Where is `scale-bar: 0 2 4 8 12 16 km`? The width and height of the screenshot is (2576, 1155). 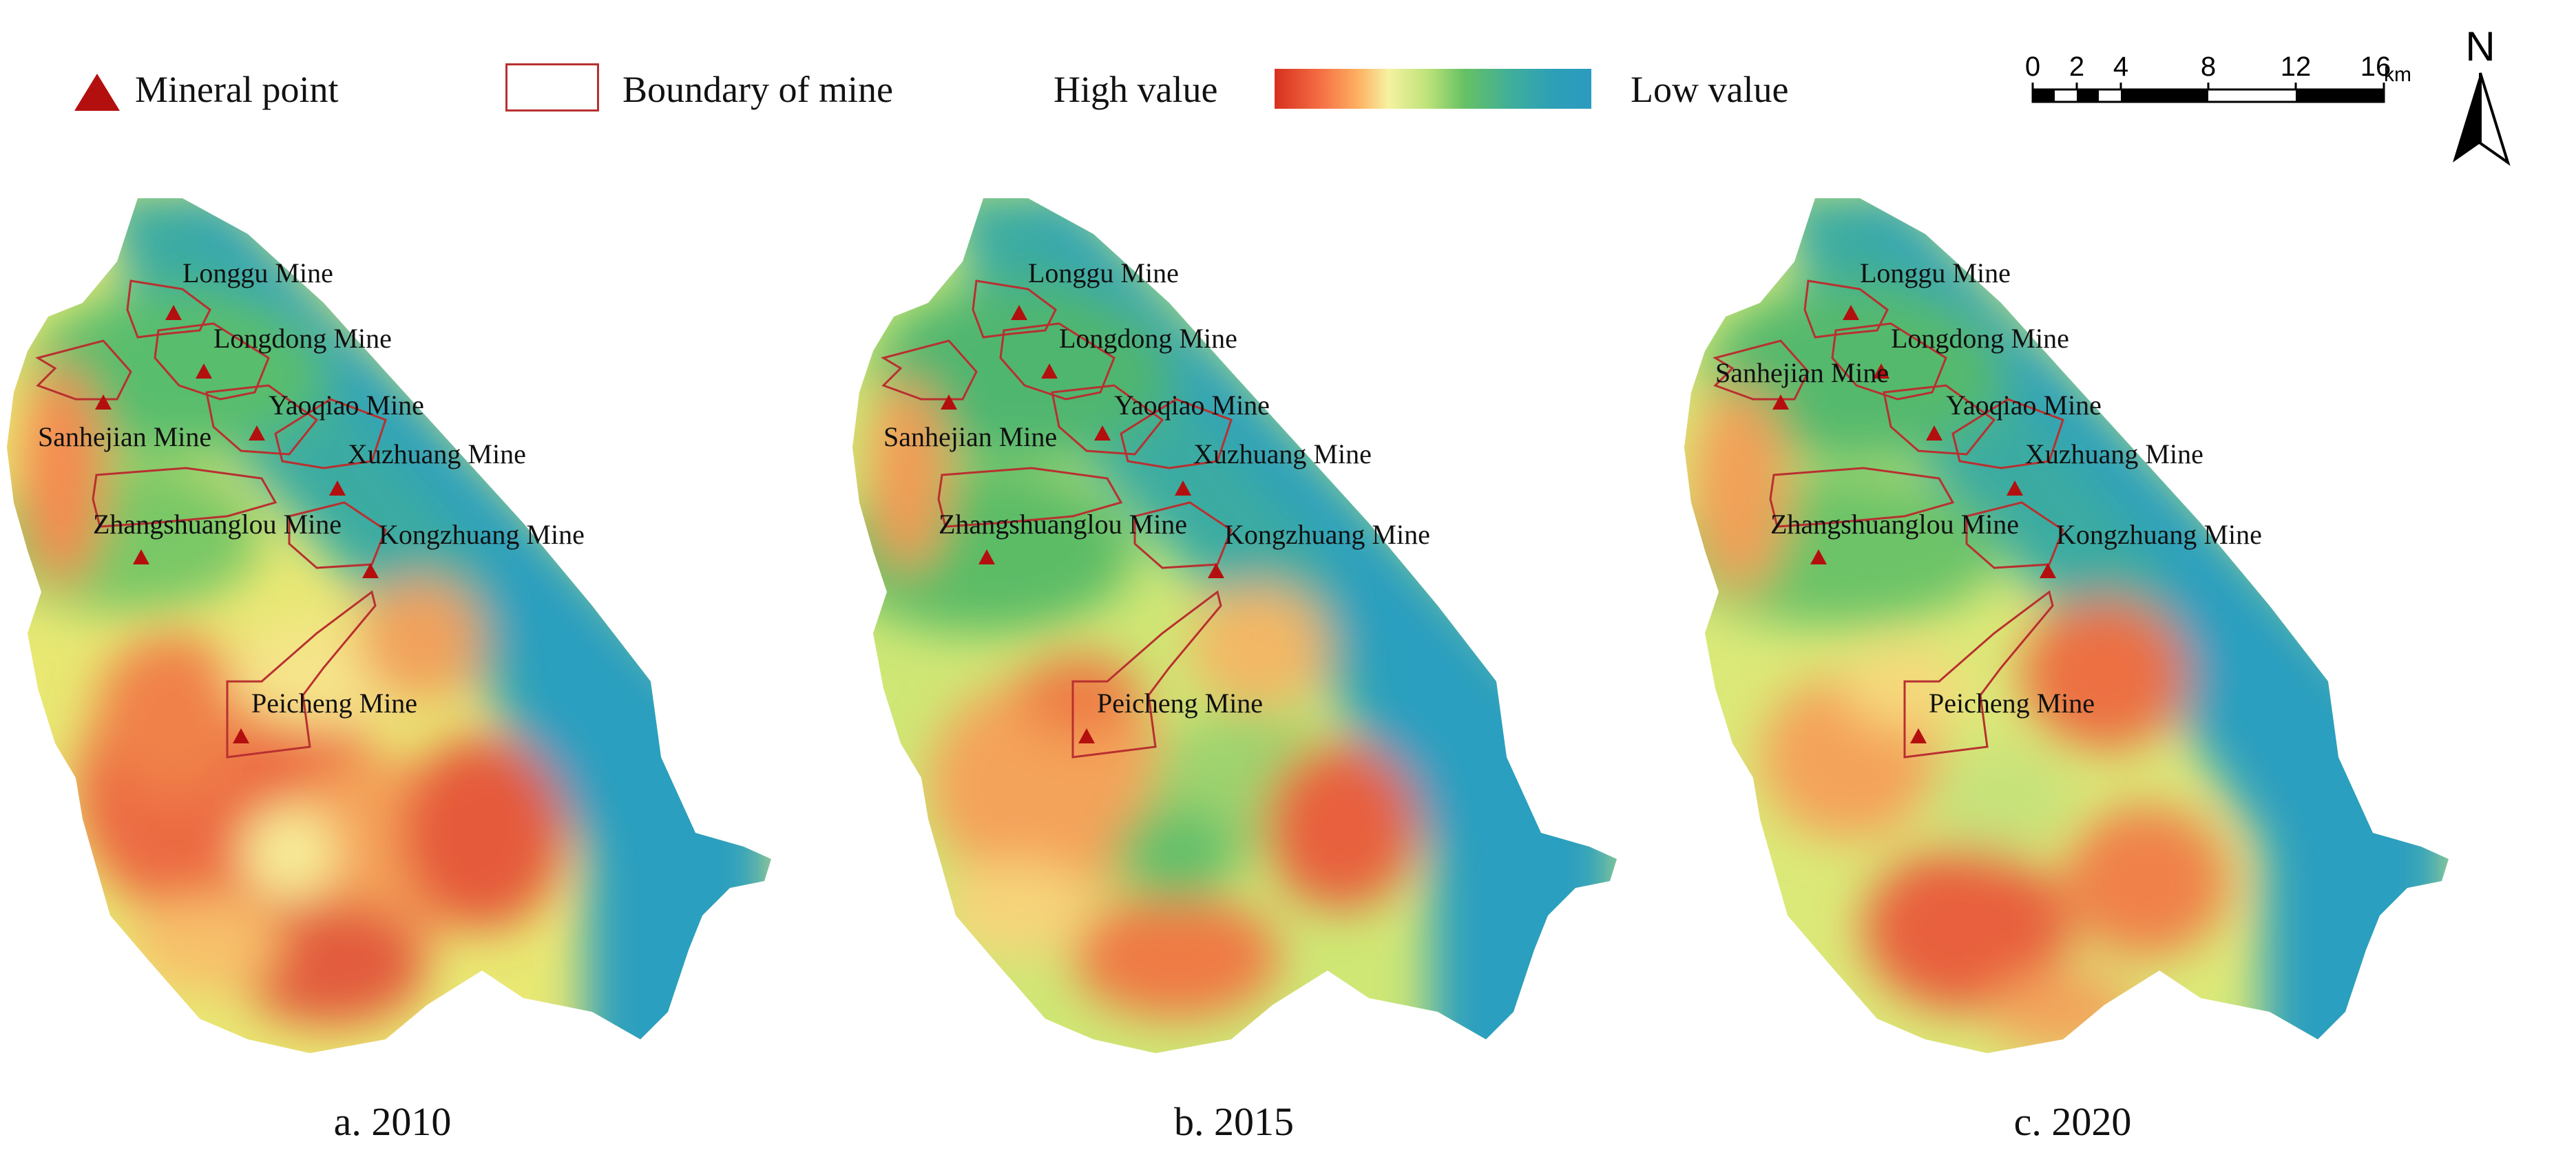
scale-bar: 0 2 4 8 12 16 km is located at coordinates (2217, 77).